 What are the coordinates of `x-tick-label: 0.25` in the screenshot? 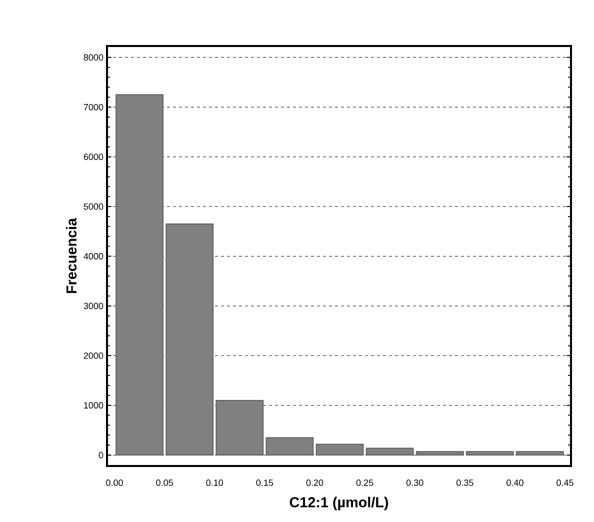 It's located at (365, 483).